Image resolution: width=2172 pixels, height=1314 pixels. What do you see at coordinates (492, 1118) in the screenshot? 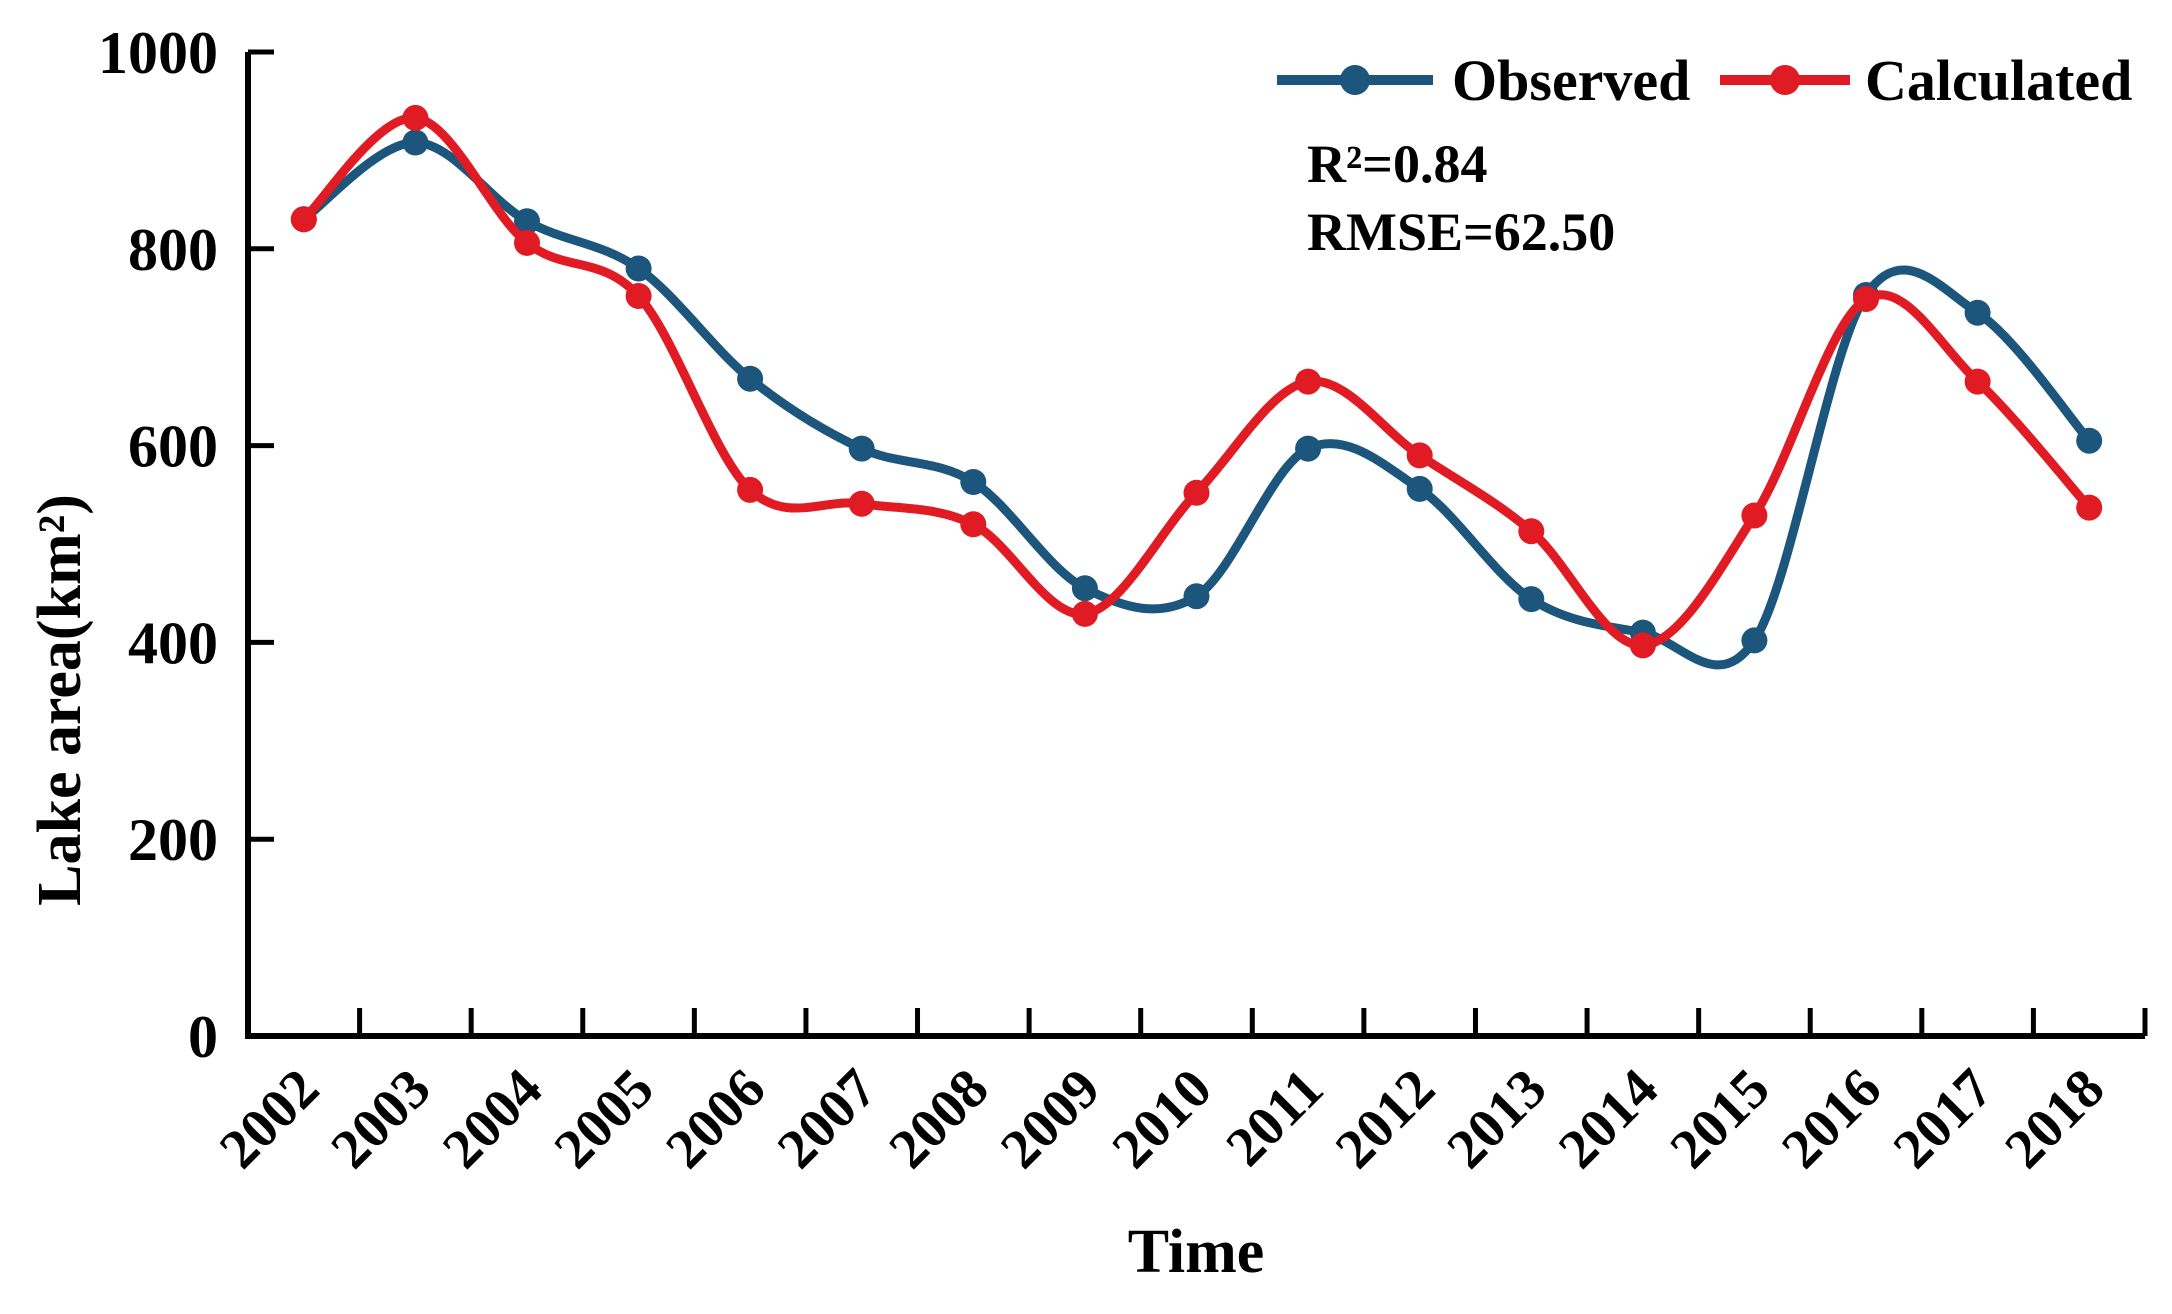
I see `x-tick-label: 2004` at bounding box center [492, 1118].